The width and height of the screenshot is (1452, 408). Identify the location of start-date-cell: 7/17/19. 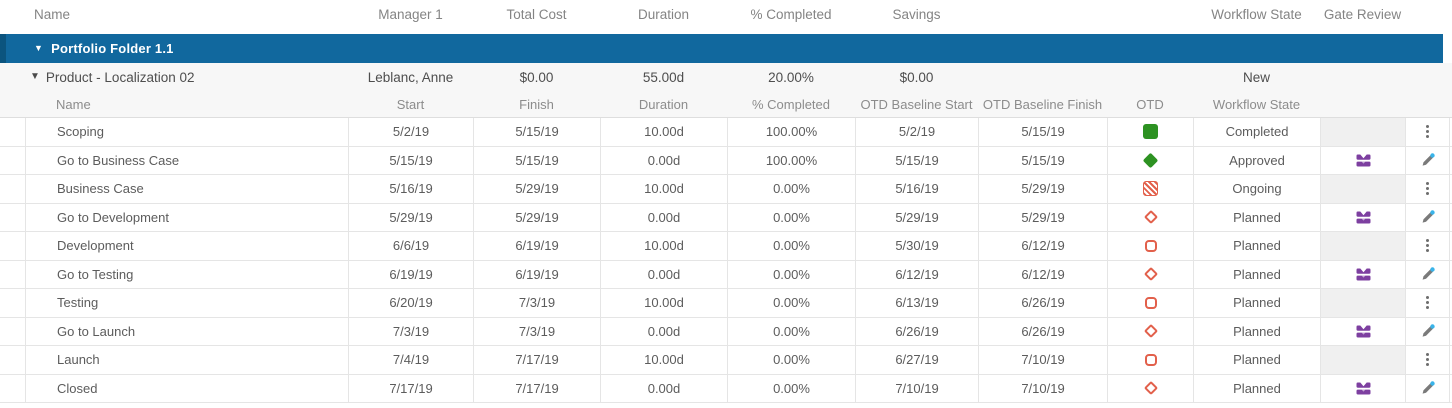
(410, 388).